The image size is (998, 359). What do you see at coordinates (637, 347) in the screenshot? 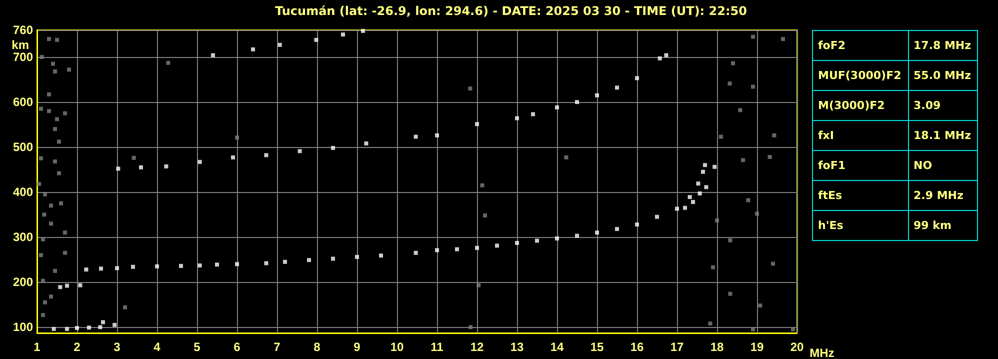
I see `x-tick-label: 16` at bounding box center [637, 347].